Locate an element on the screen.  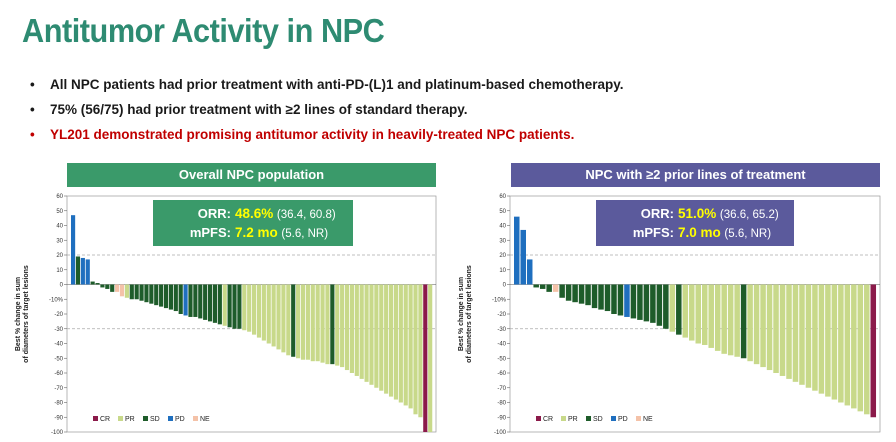
y-tick-label: 0 is located at coordinates (62, 286).